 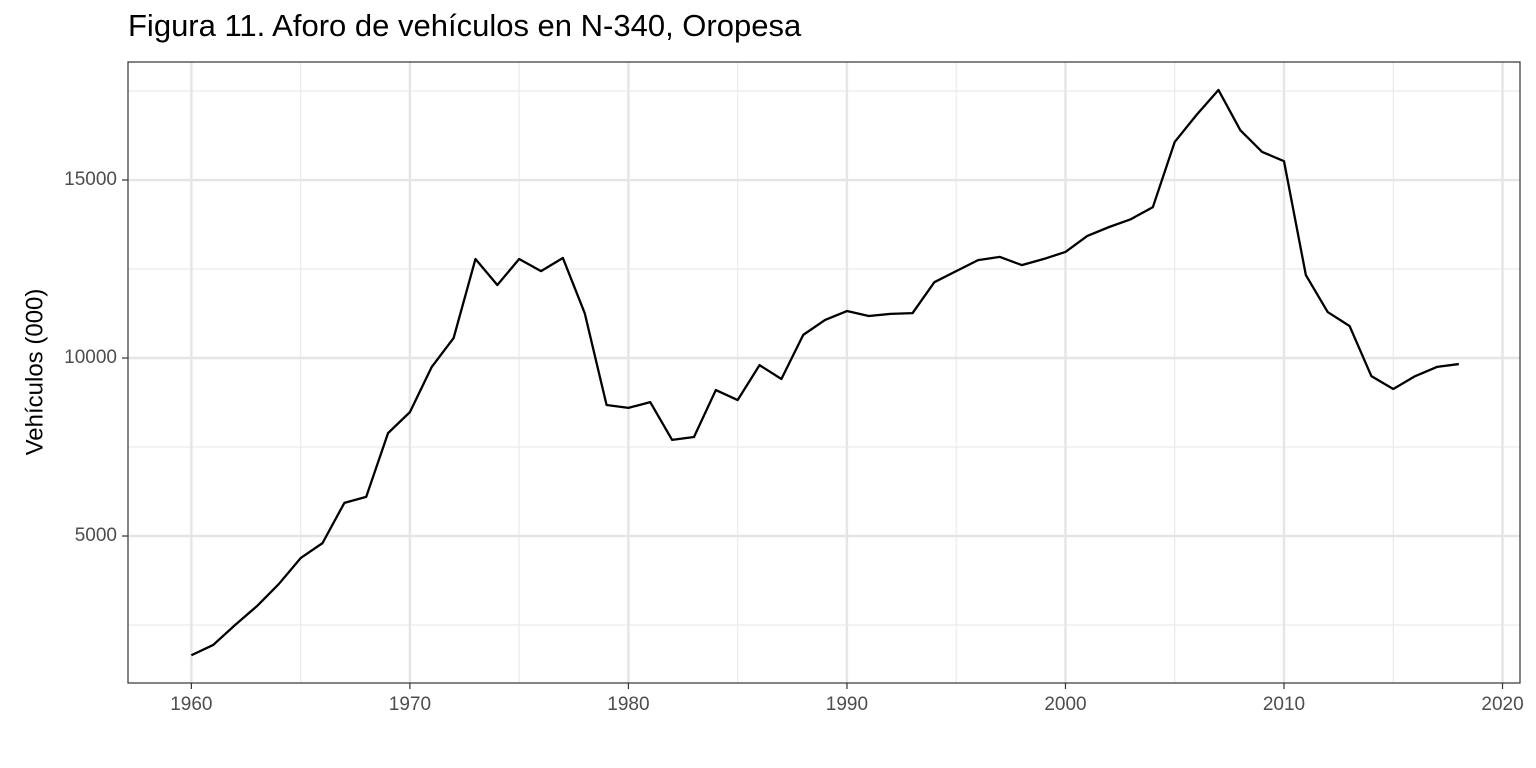 I want to click on x-tick-label: 2010, so click(x=1284, y=704).